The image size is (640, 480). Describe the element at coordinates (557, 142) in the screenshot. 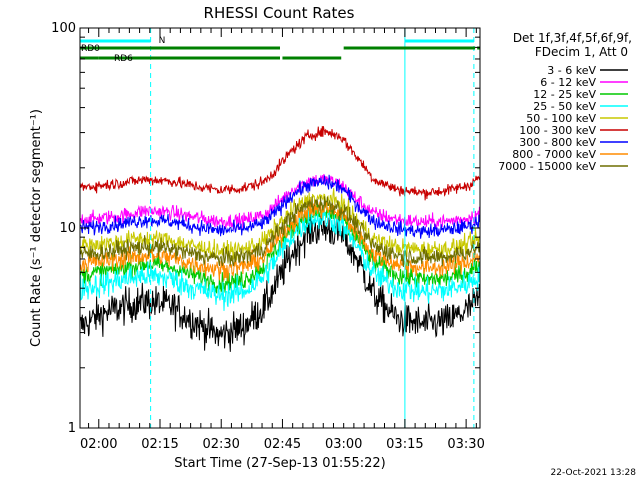

I see `legend-entry-label: 300 - 800 keV` at that location.